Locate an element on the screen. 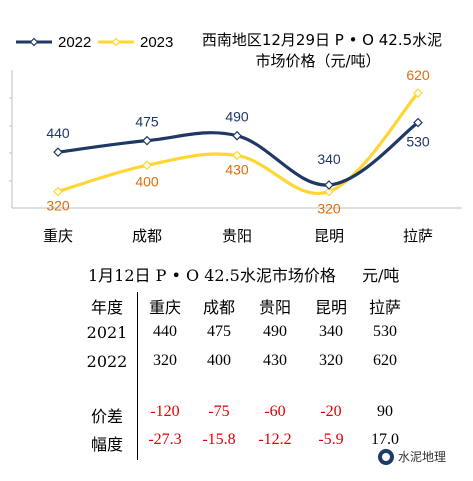 Image resolution: width=473 pixels, height=481 pixels. data-label-2022: 475 is located at coordinates (147, 122).